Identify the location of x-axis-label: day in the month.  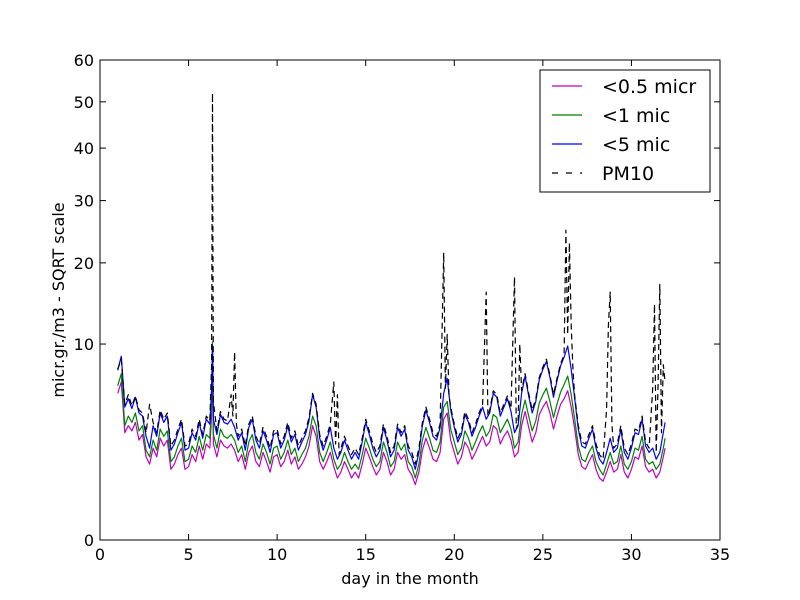
(409, 578).